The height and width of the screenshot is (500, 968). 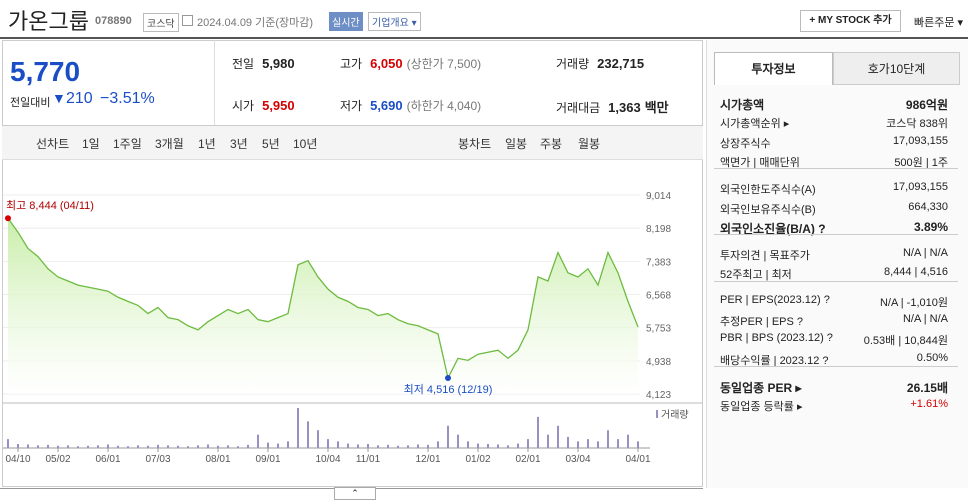 What do you see at coordinates (239, 144) in the screenshot?
I see `period-tab: 3년` at bounding box center [239, 144].